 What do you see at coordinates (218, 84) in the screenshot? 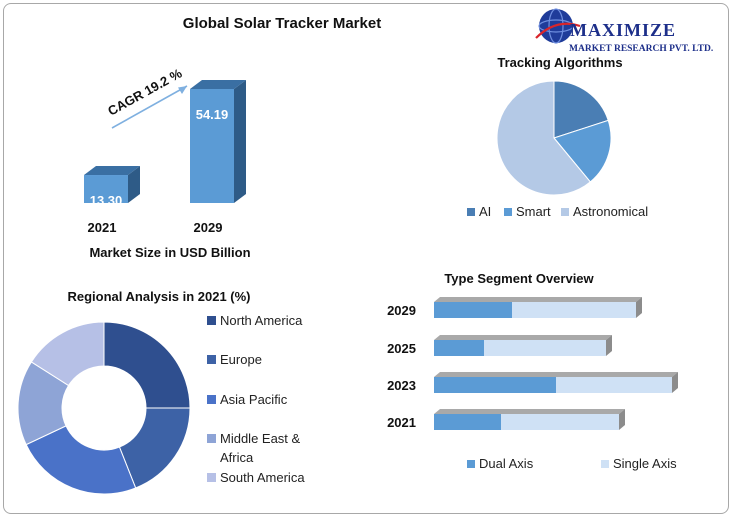
I see `market-bar-top-2029` at bounding box center [218, 84].